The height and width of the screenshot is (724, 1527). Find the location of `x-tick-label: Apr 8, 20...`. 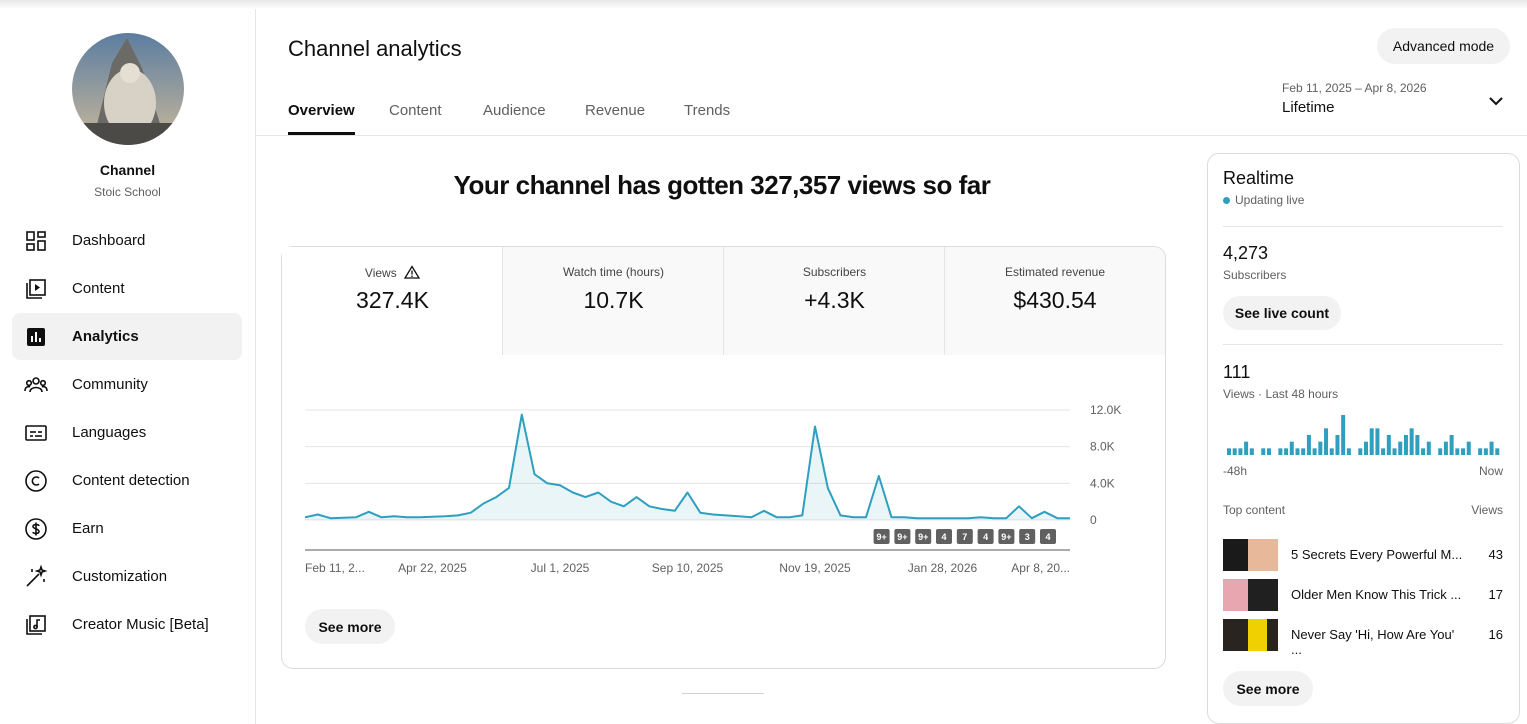

x-tick-label: Apr 8, 20... is located at coordinates (1040, 568).